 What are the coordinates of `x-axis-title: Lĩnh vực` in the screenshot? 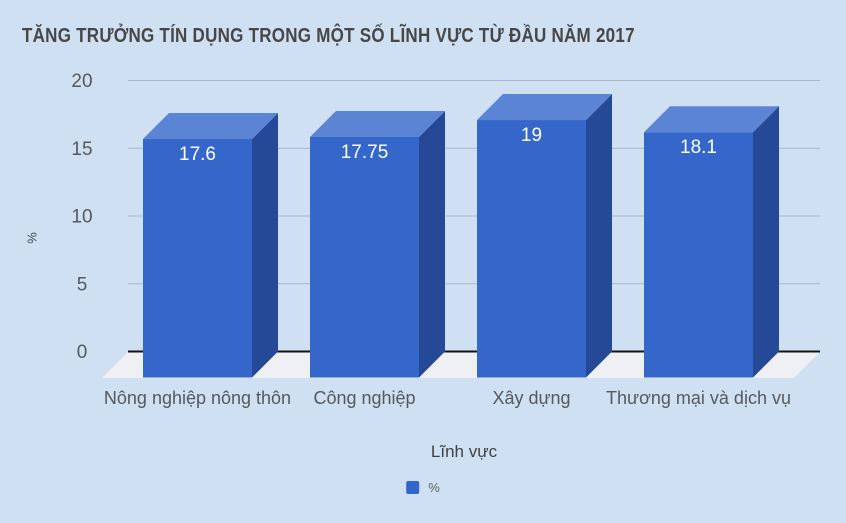 It's located at (464, 451).